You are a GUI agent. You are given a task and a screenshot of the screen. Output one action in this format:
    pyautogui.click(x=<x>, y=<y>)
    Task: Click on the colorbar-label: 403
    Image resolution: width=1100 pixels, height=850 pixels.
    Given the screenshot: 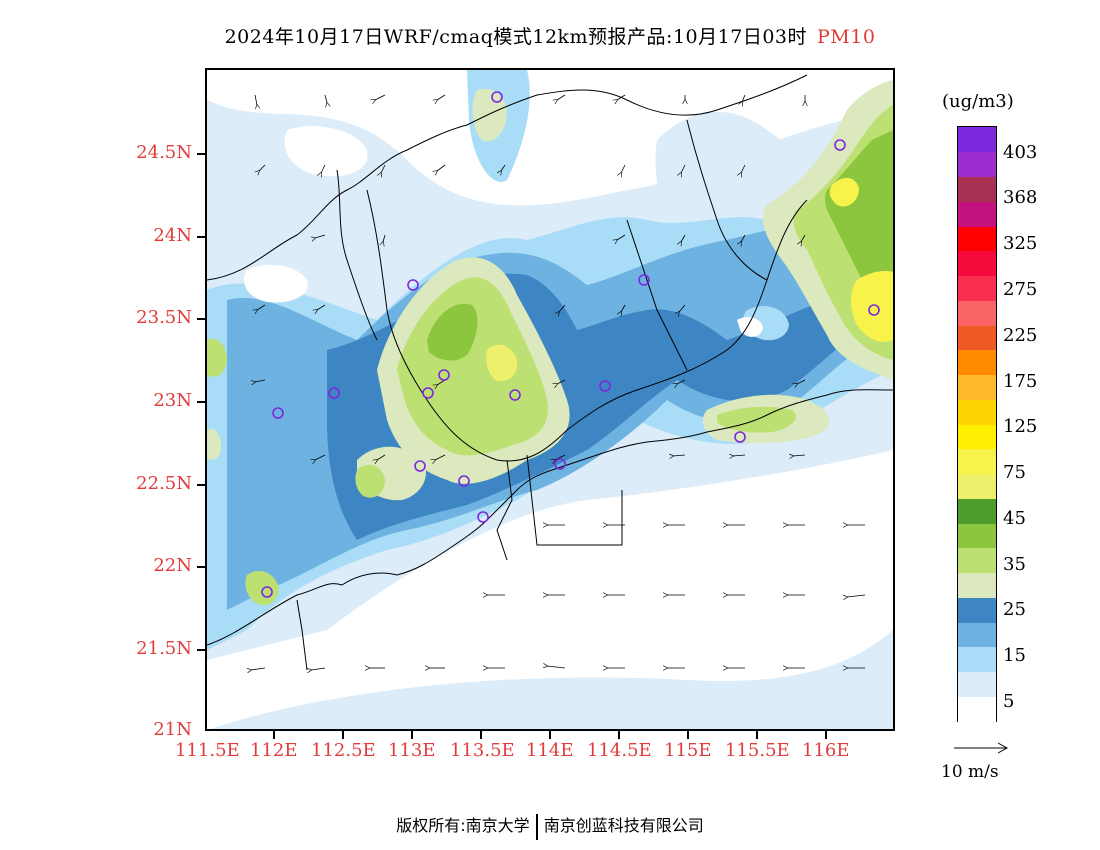 What is the action you would take?
    pyautogui.click(x=1020, y=152)
    